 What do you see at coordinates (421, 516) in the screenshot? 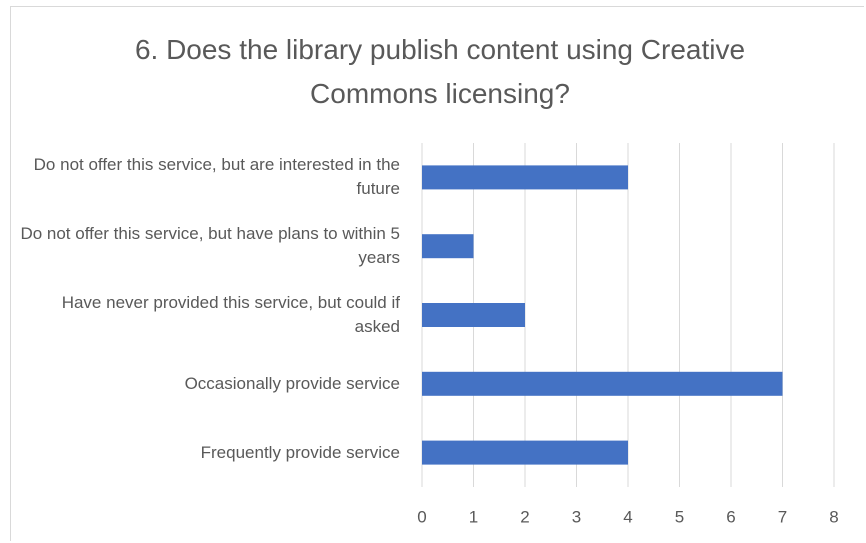
I see `x-tick-label: 0` at bounding box center [421, 516].